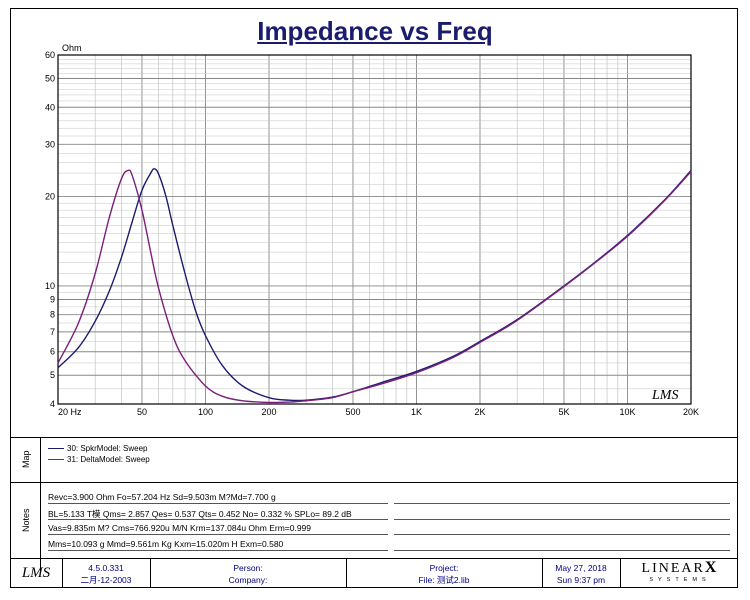 Image resolution: width=750 pixels, height=600 pixels. I want to click on legend-item-spkrmodel: 30: SpkrModel: Sweep, so click(98, 448).